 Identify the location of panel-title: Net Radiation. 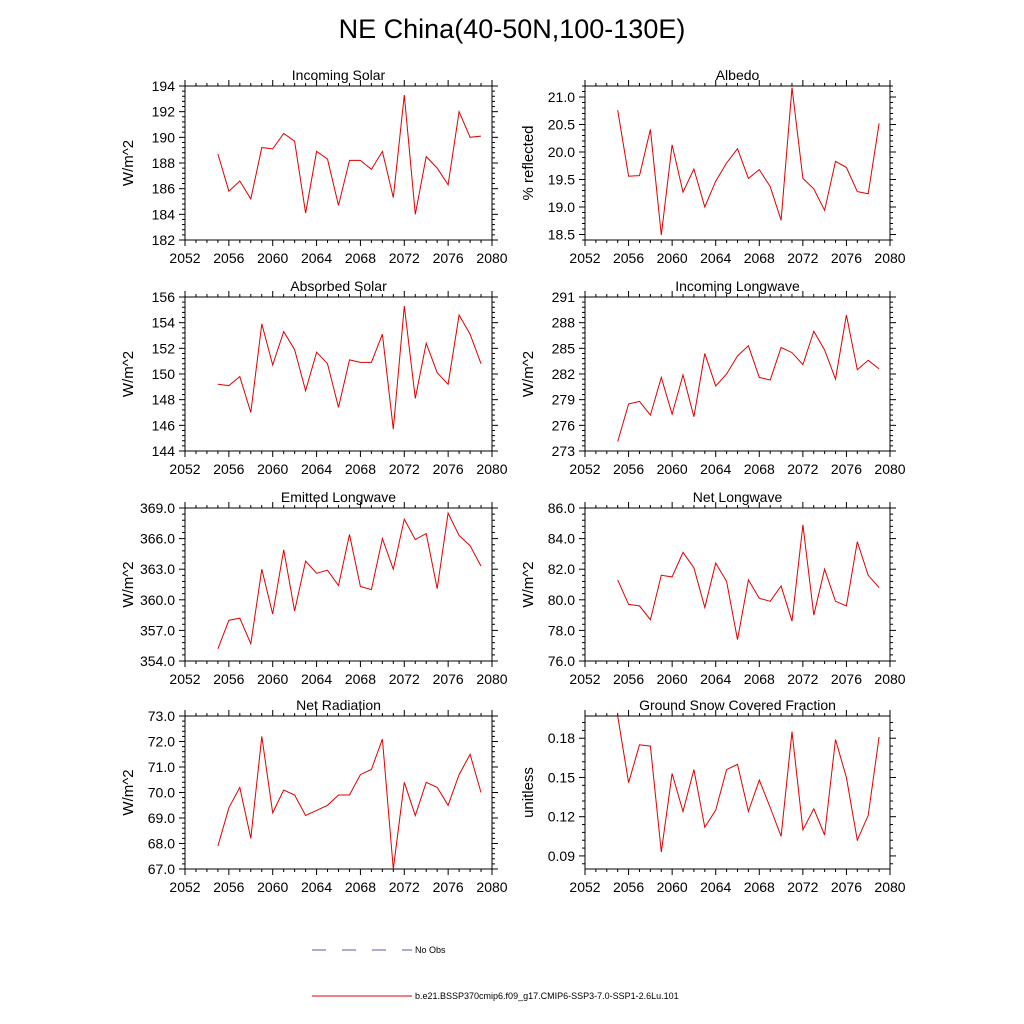
(338, 705).